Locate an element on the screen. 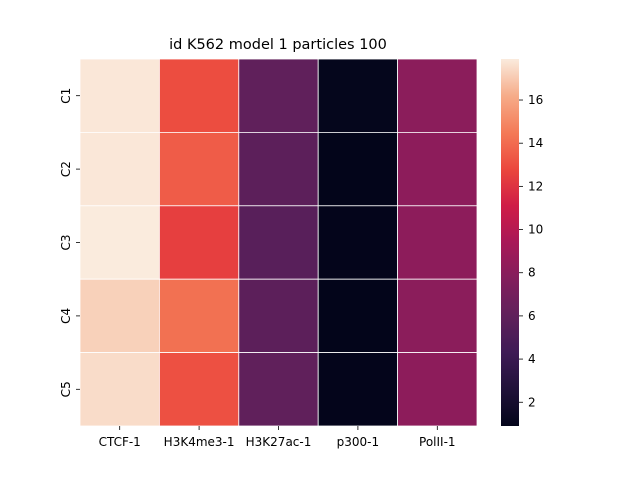  colorbar-tick-label: 8 is located at coordinates (532, 273).